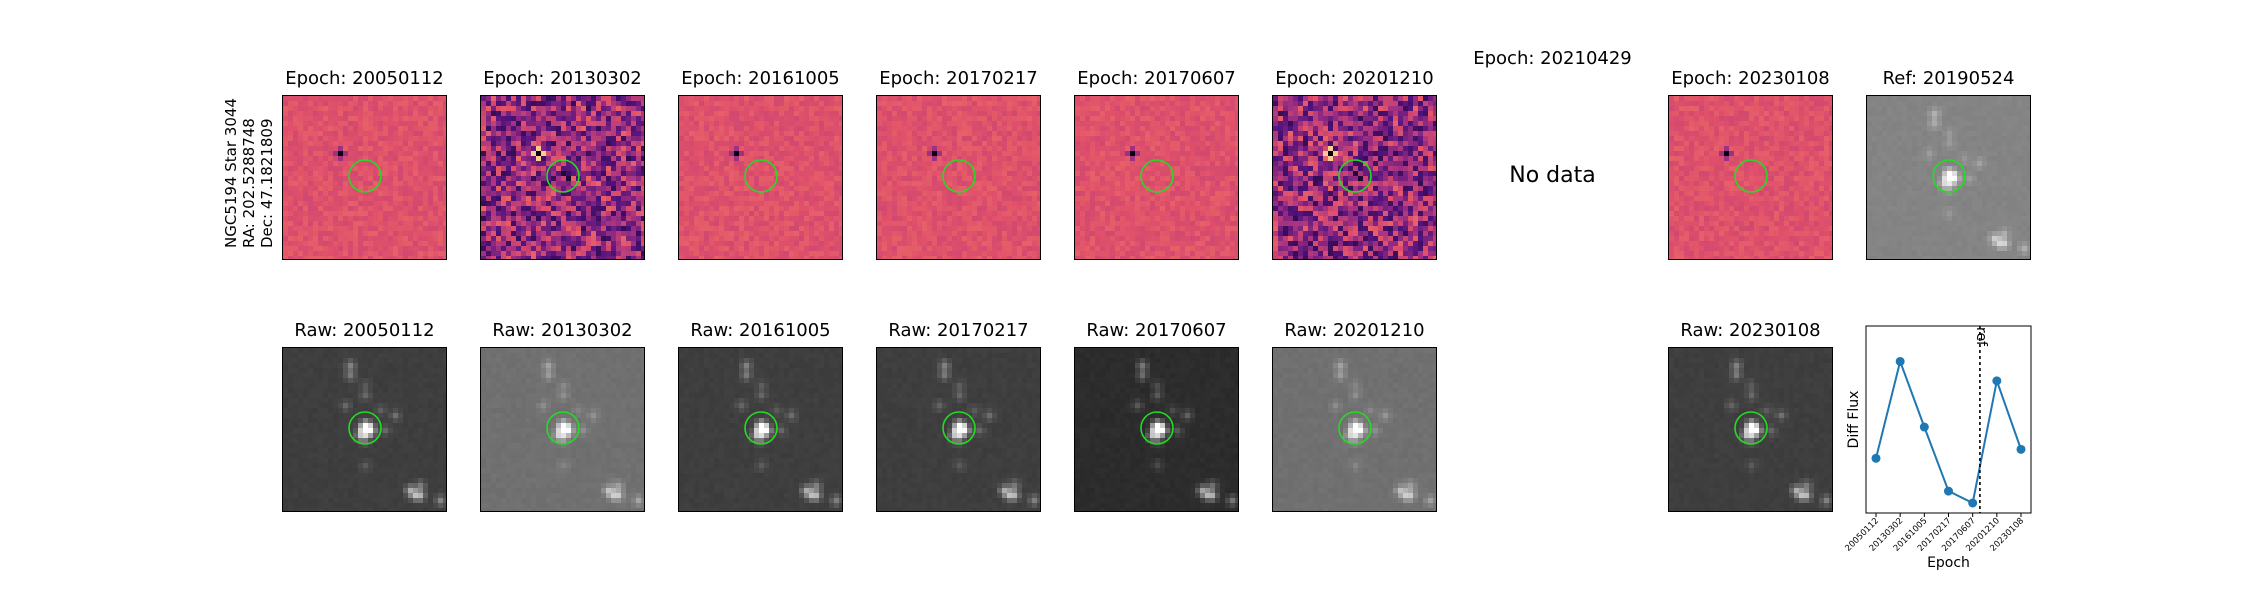 Image resolution: width=2250 pixels, height=600 pixels. What do you see at coordinates (958, 78) in the screenshot?
I see `diff-title-3: Epoch: 20170217` at bounding box center [958, 78].